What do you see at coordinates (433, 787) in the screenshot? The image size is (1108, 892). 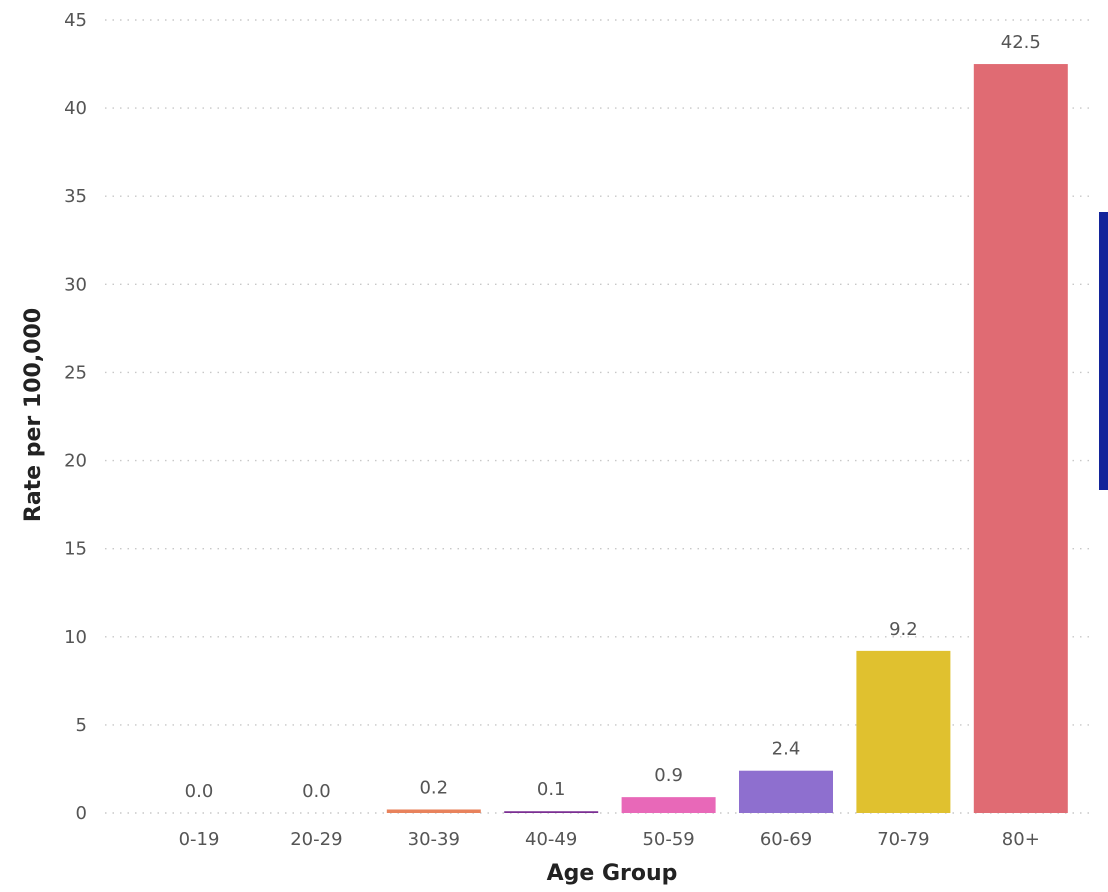 I see `data-label-30-39: 0.2` at bounding box center [433, 787].